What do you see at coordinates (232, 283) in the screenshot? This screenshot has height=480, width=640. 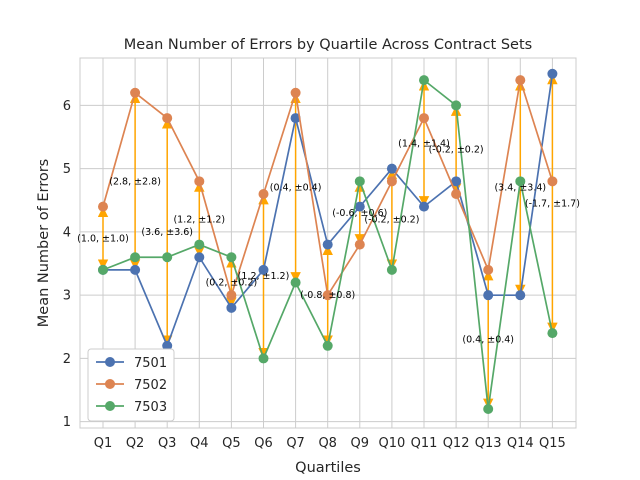 I see `annotation-q5: (0.2, ±0.2)` at bounding box center [232, 283].